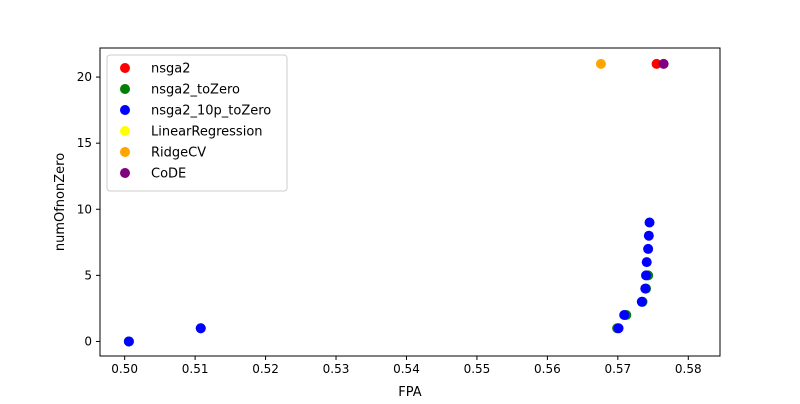 This screenshot has width=800, height=404. I want to click on y-tick-label: 0, so click(88, 341).